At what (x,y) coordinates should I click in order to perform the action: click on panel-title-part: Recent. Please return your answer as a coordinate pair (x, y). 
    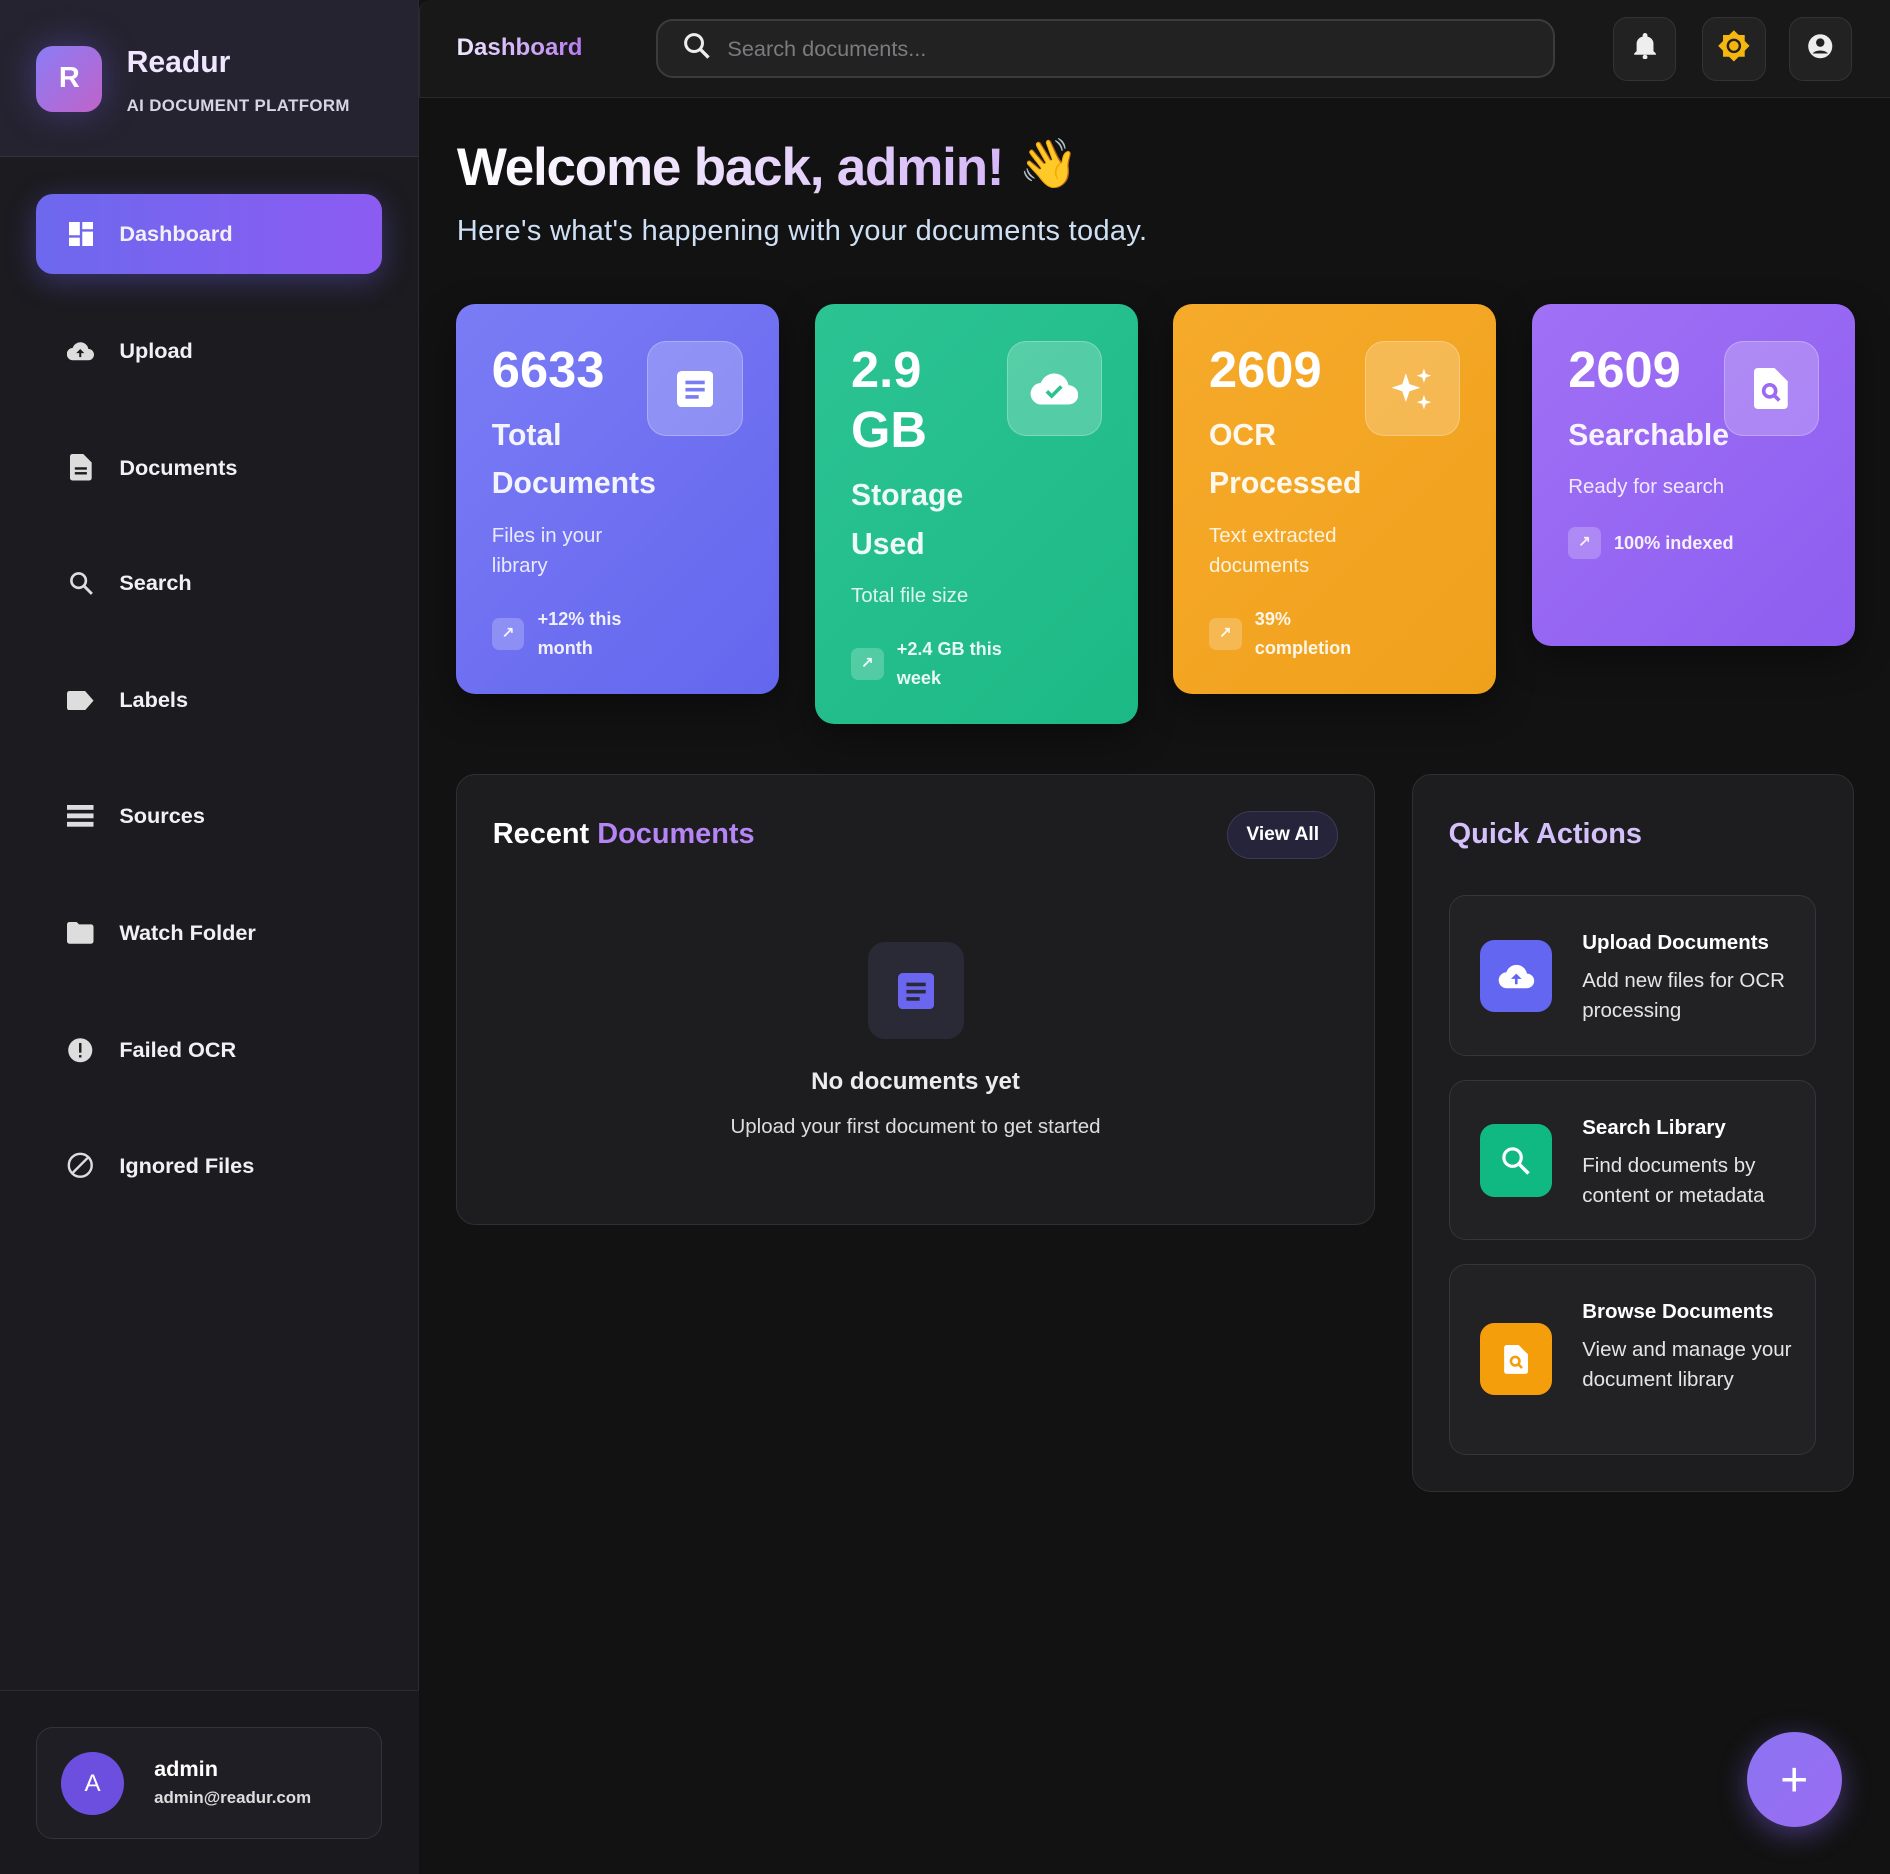
    Looking at the image, I should click on (541, 834).